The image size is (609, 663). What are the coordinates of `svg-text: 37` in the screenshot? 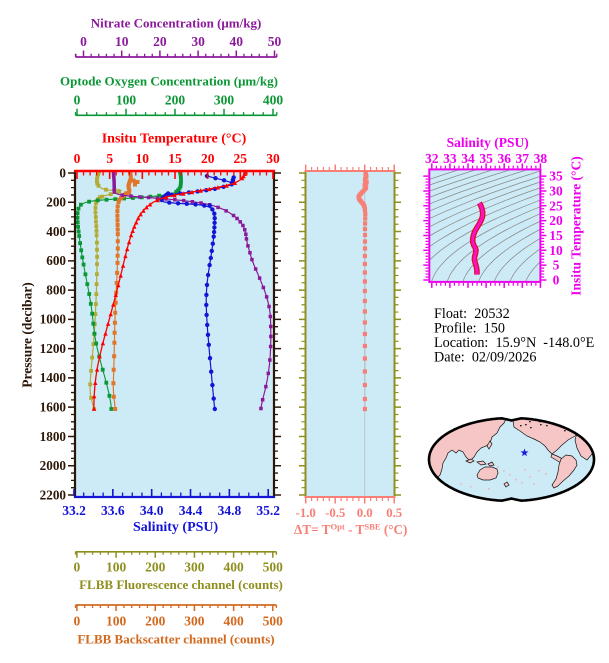 It's located at (523, 158).